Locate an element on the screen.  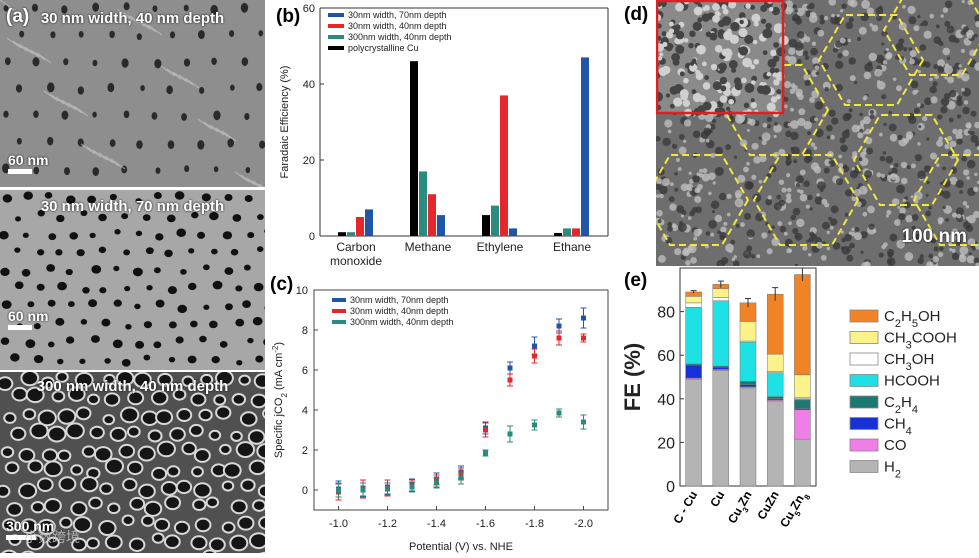
sem-image-3: 300 nm width, 40 nm depth 300 nm 小数跨境 is located at coordinates (132, 462).